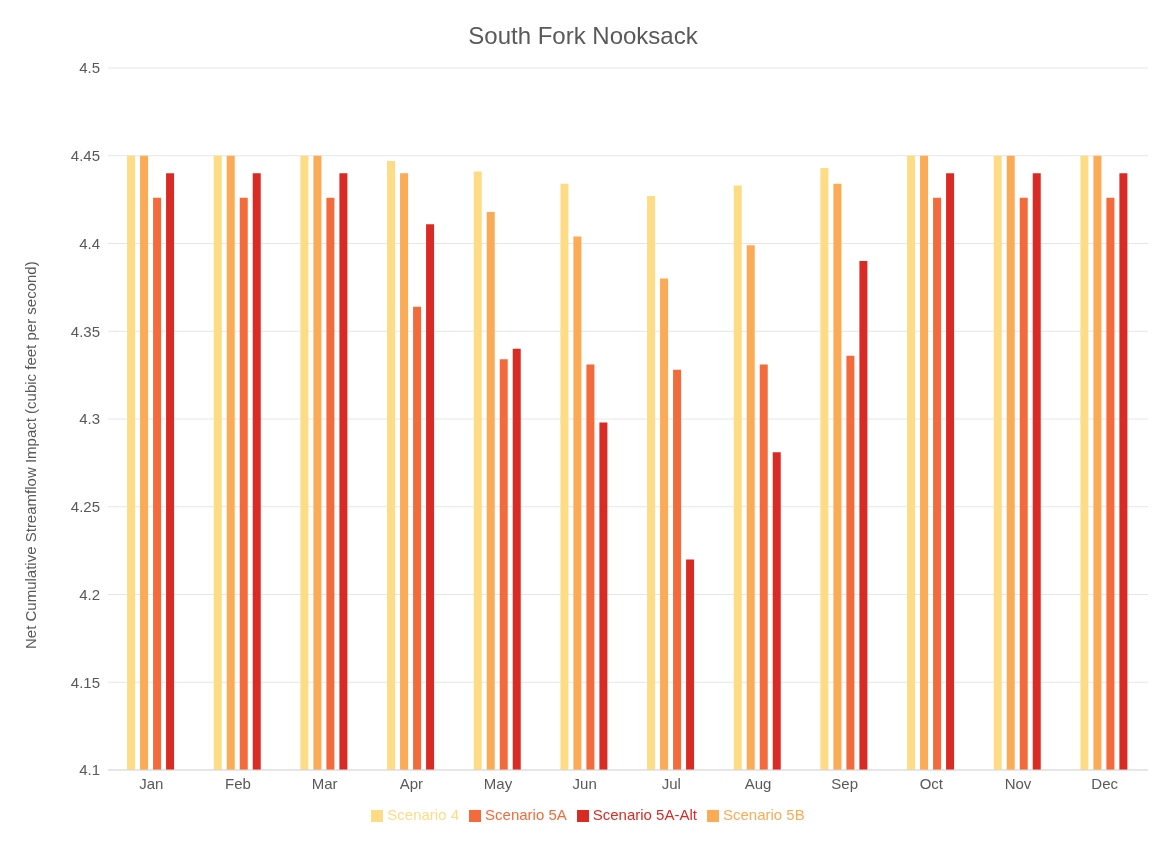  I want to click on legend-label: Scenario 5A, so click(526, 814).